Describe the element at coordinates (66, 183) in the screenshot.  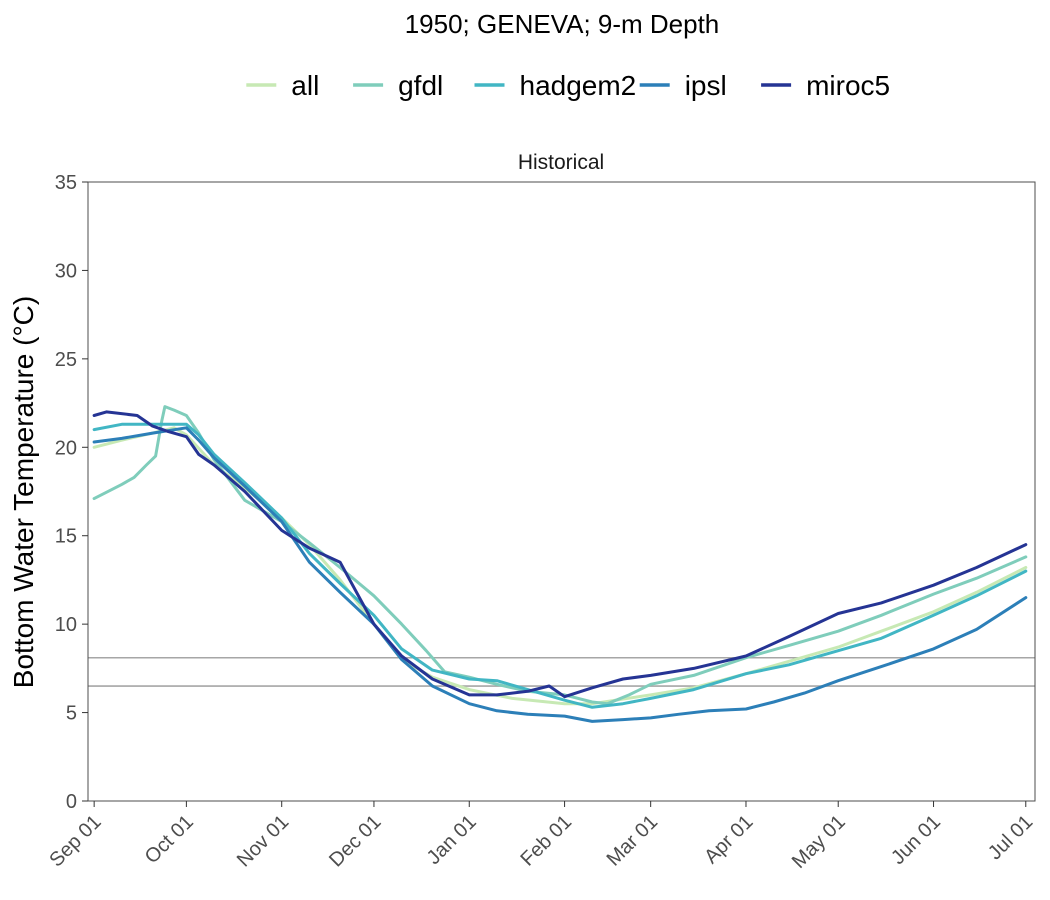
I see `y-tick-label: 35` at that location.